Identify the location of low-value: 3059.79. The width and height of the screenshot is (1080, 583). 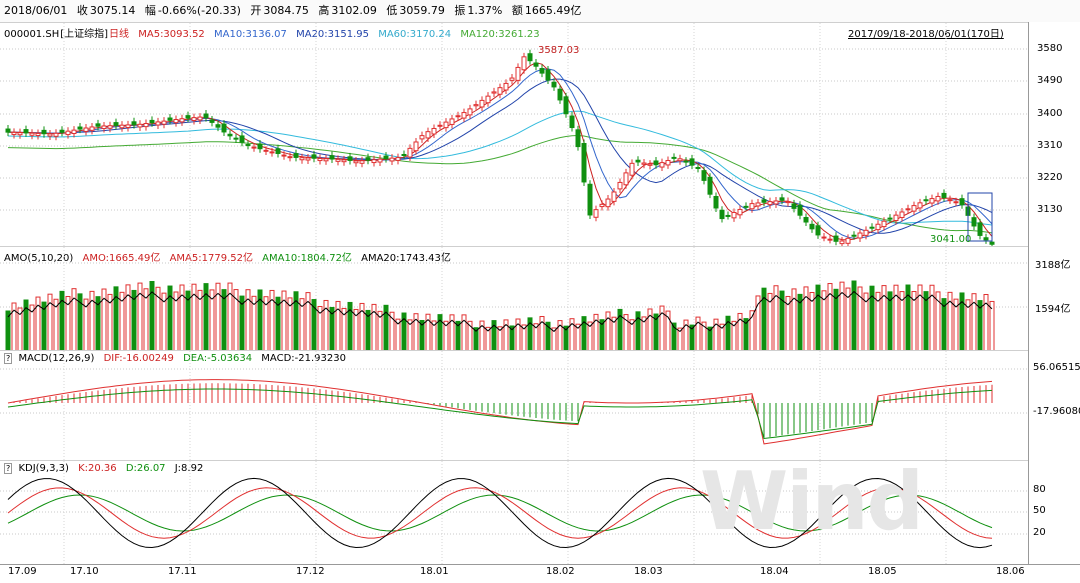
(422, 10).